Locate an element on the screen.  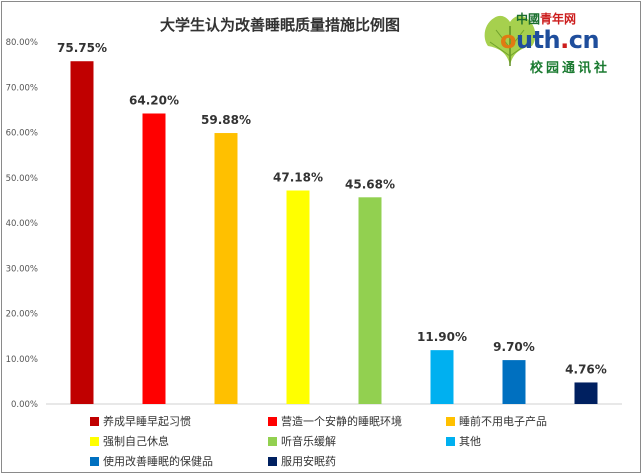
y-tick-label: 70.00% is located at coordinates (22, 88).